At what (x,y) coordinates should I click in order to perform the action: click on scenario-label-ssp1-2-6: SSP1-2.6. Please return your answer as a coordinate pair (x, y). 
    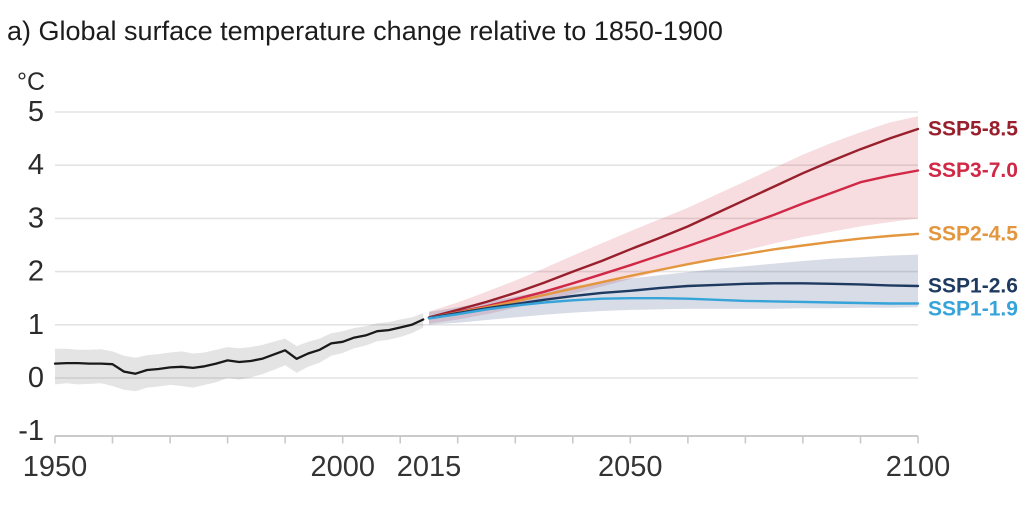
    Looking at the image, I should click on (973, 286).